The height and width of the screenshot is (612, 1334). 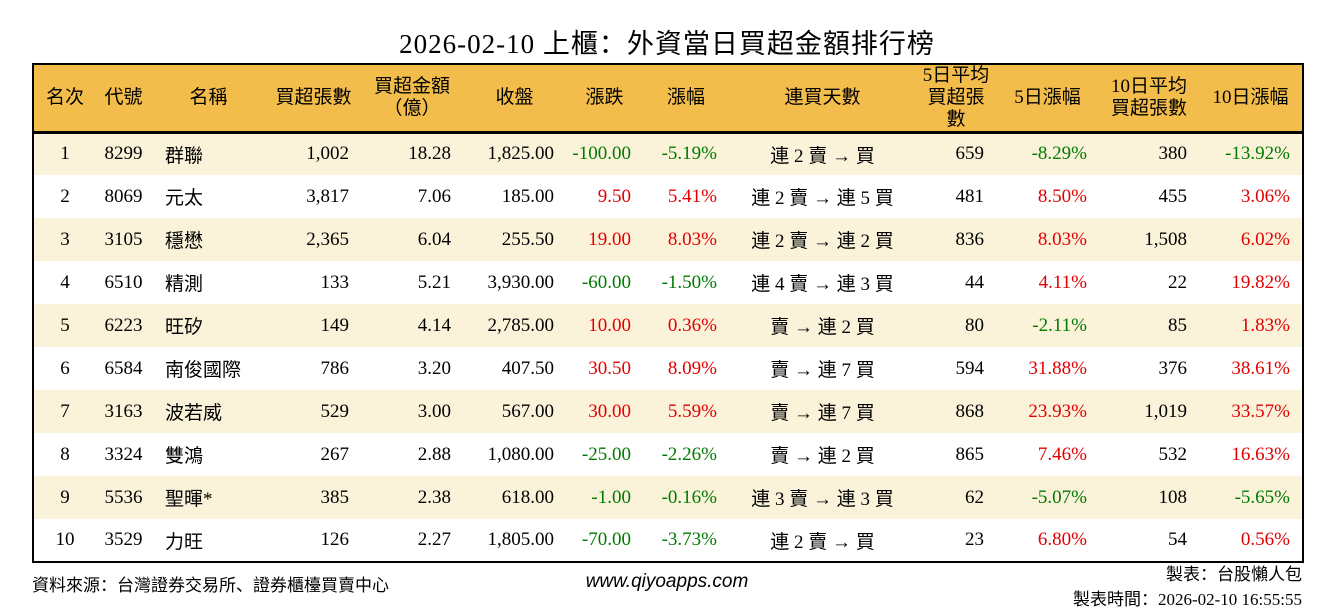 What do you see at coordinates (609, 411) in the screenshot?
I see `cell-change: 30.00` at bounding box center [609, 411].